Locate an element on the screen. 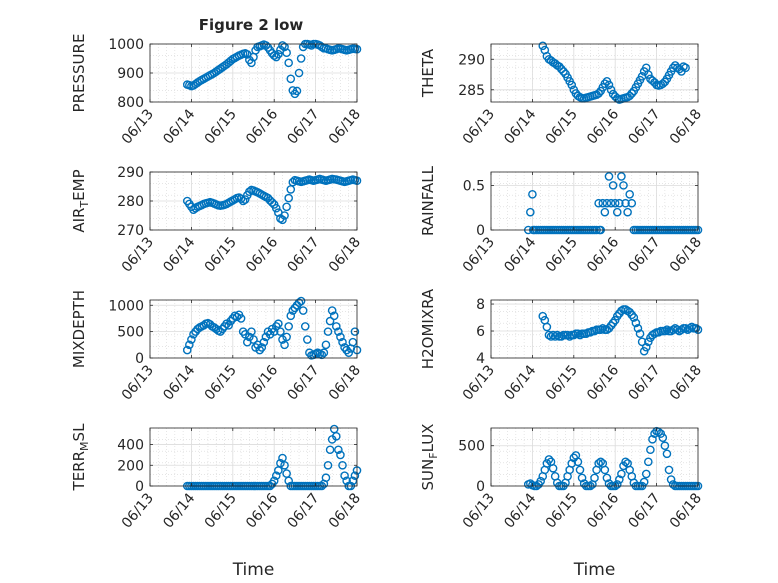  y-tick-label: 800 is located at coordinates (130, 103).